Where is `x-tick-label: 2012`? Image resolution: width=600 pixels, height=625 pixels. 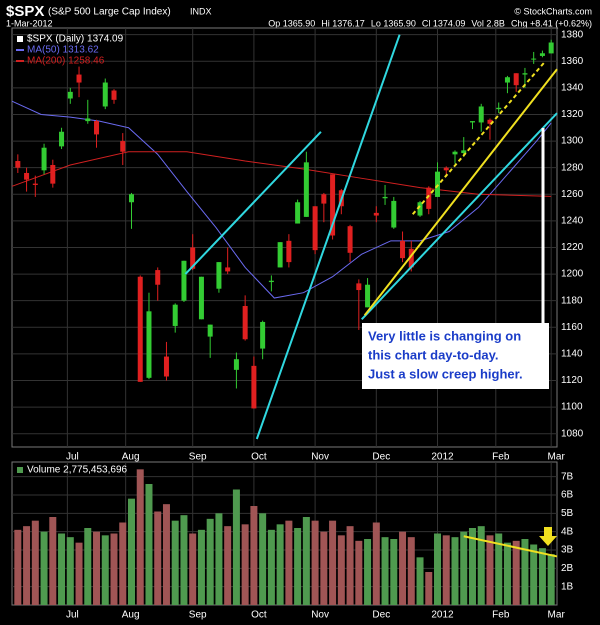 x-tick-label: 2012 is located at coordinates (442, 615).